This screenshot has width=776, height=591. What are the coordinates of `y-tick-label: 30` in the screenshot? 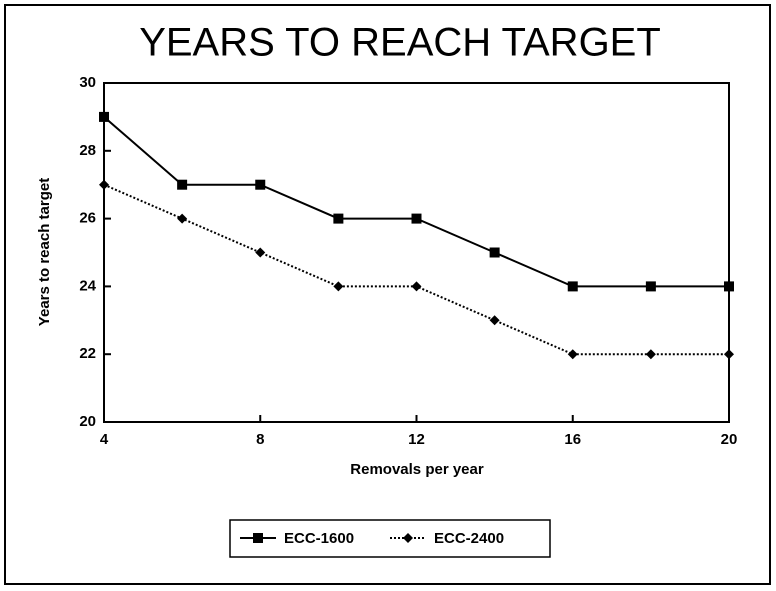 It's located at (87, 82).